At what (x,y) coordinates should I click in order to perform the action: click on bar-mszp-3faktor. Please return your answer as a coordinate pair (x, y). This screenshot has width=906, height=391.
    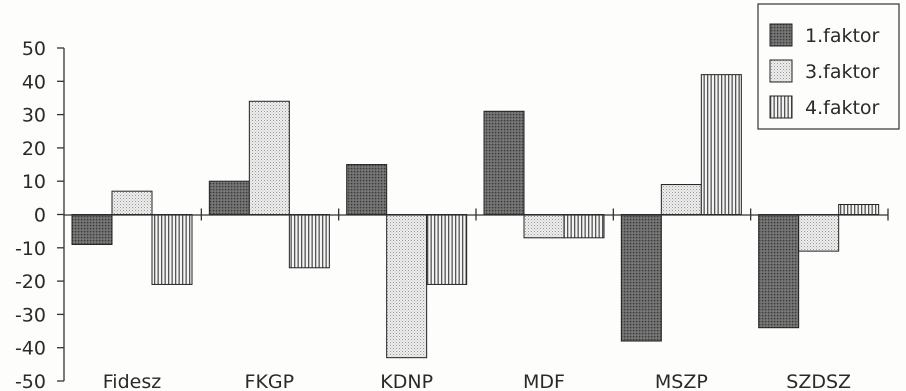
    Looking at the image, I should click on (681, 199).